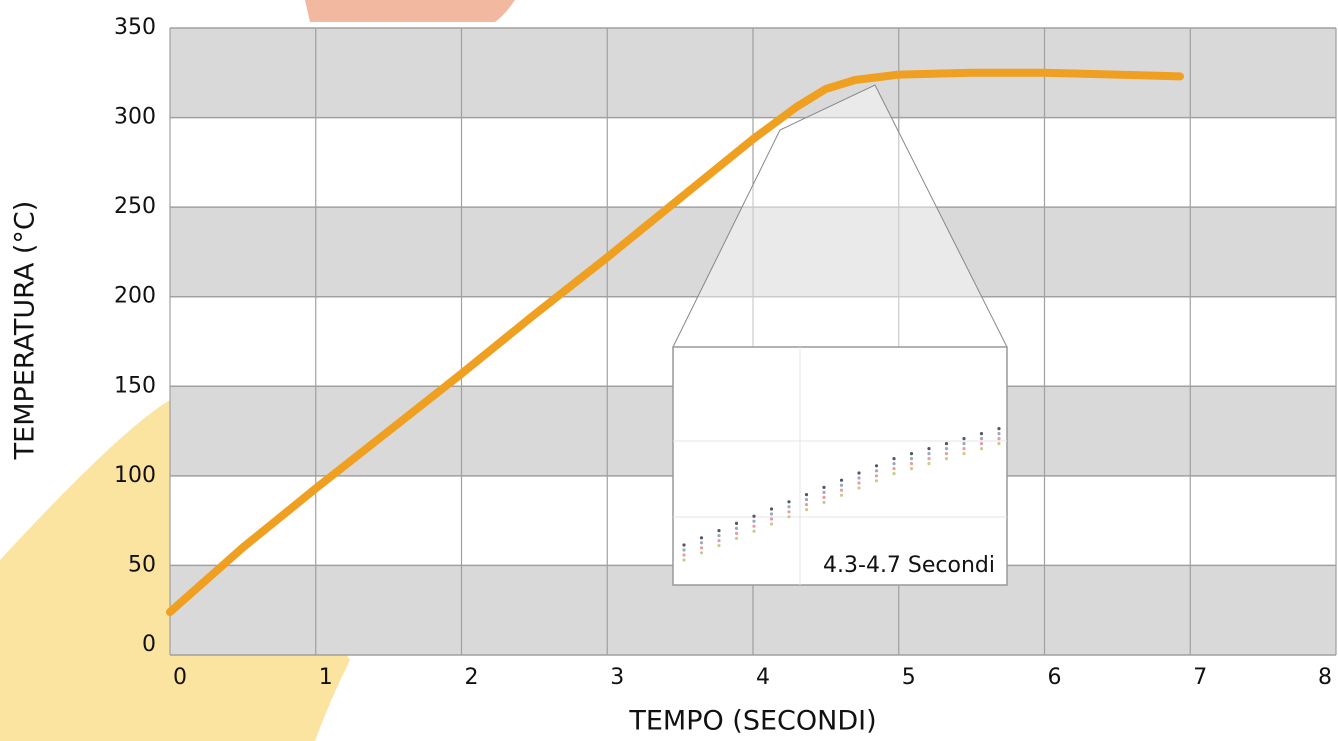 The height and width of the screenshot is (741, 1338). I want to click on y-tick-label: 300, so click(135, 117).